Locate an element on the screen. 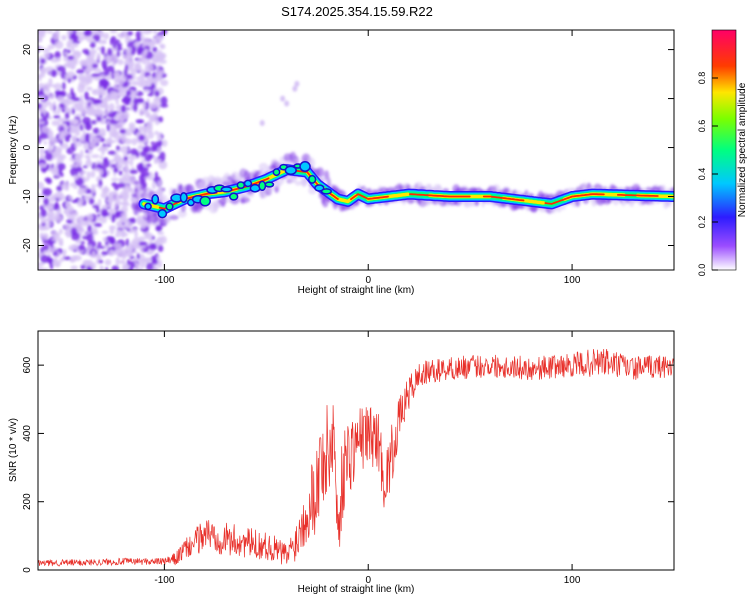 The height and width of the screenshot is (600, 750). colorbar-tick-label: 0.0 is located at coordinates (702, 270).